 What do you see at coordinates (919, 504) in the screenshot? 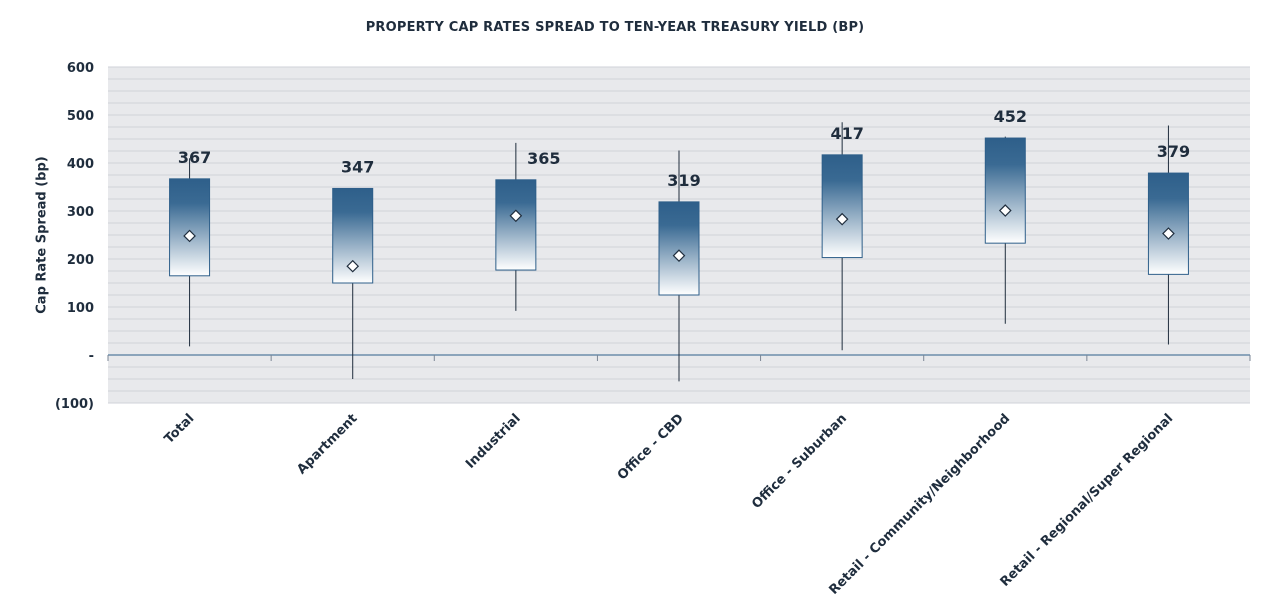
I see `category-label: Retail - Community/Neighborhood` at bounding box center [919, 504].